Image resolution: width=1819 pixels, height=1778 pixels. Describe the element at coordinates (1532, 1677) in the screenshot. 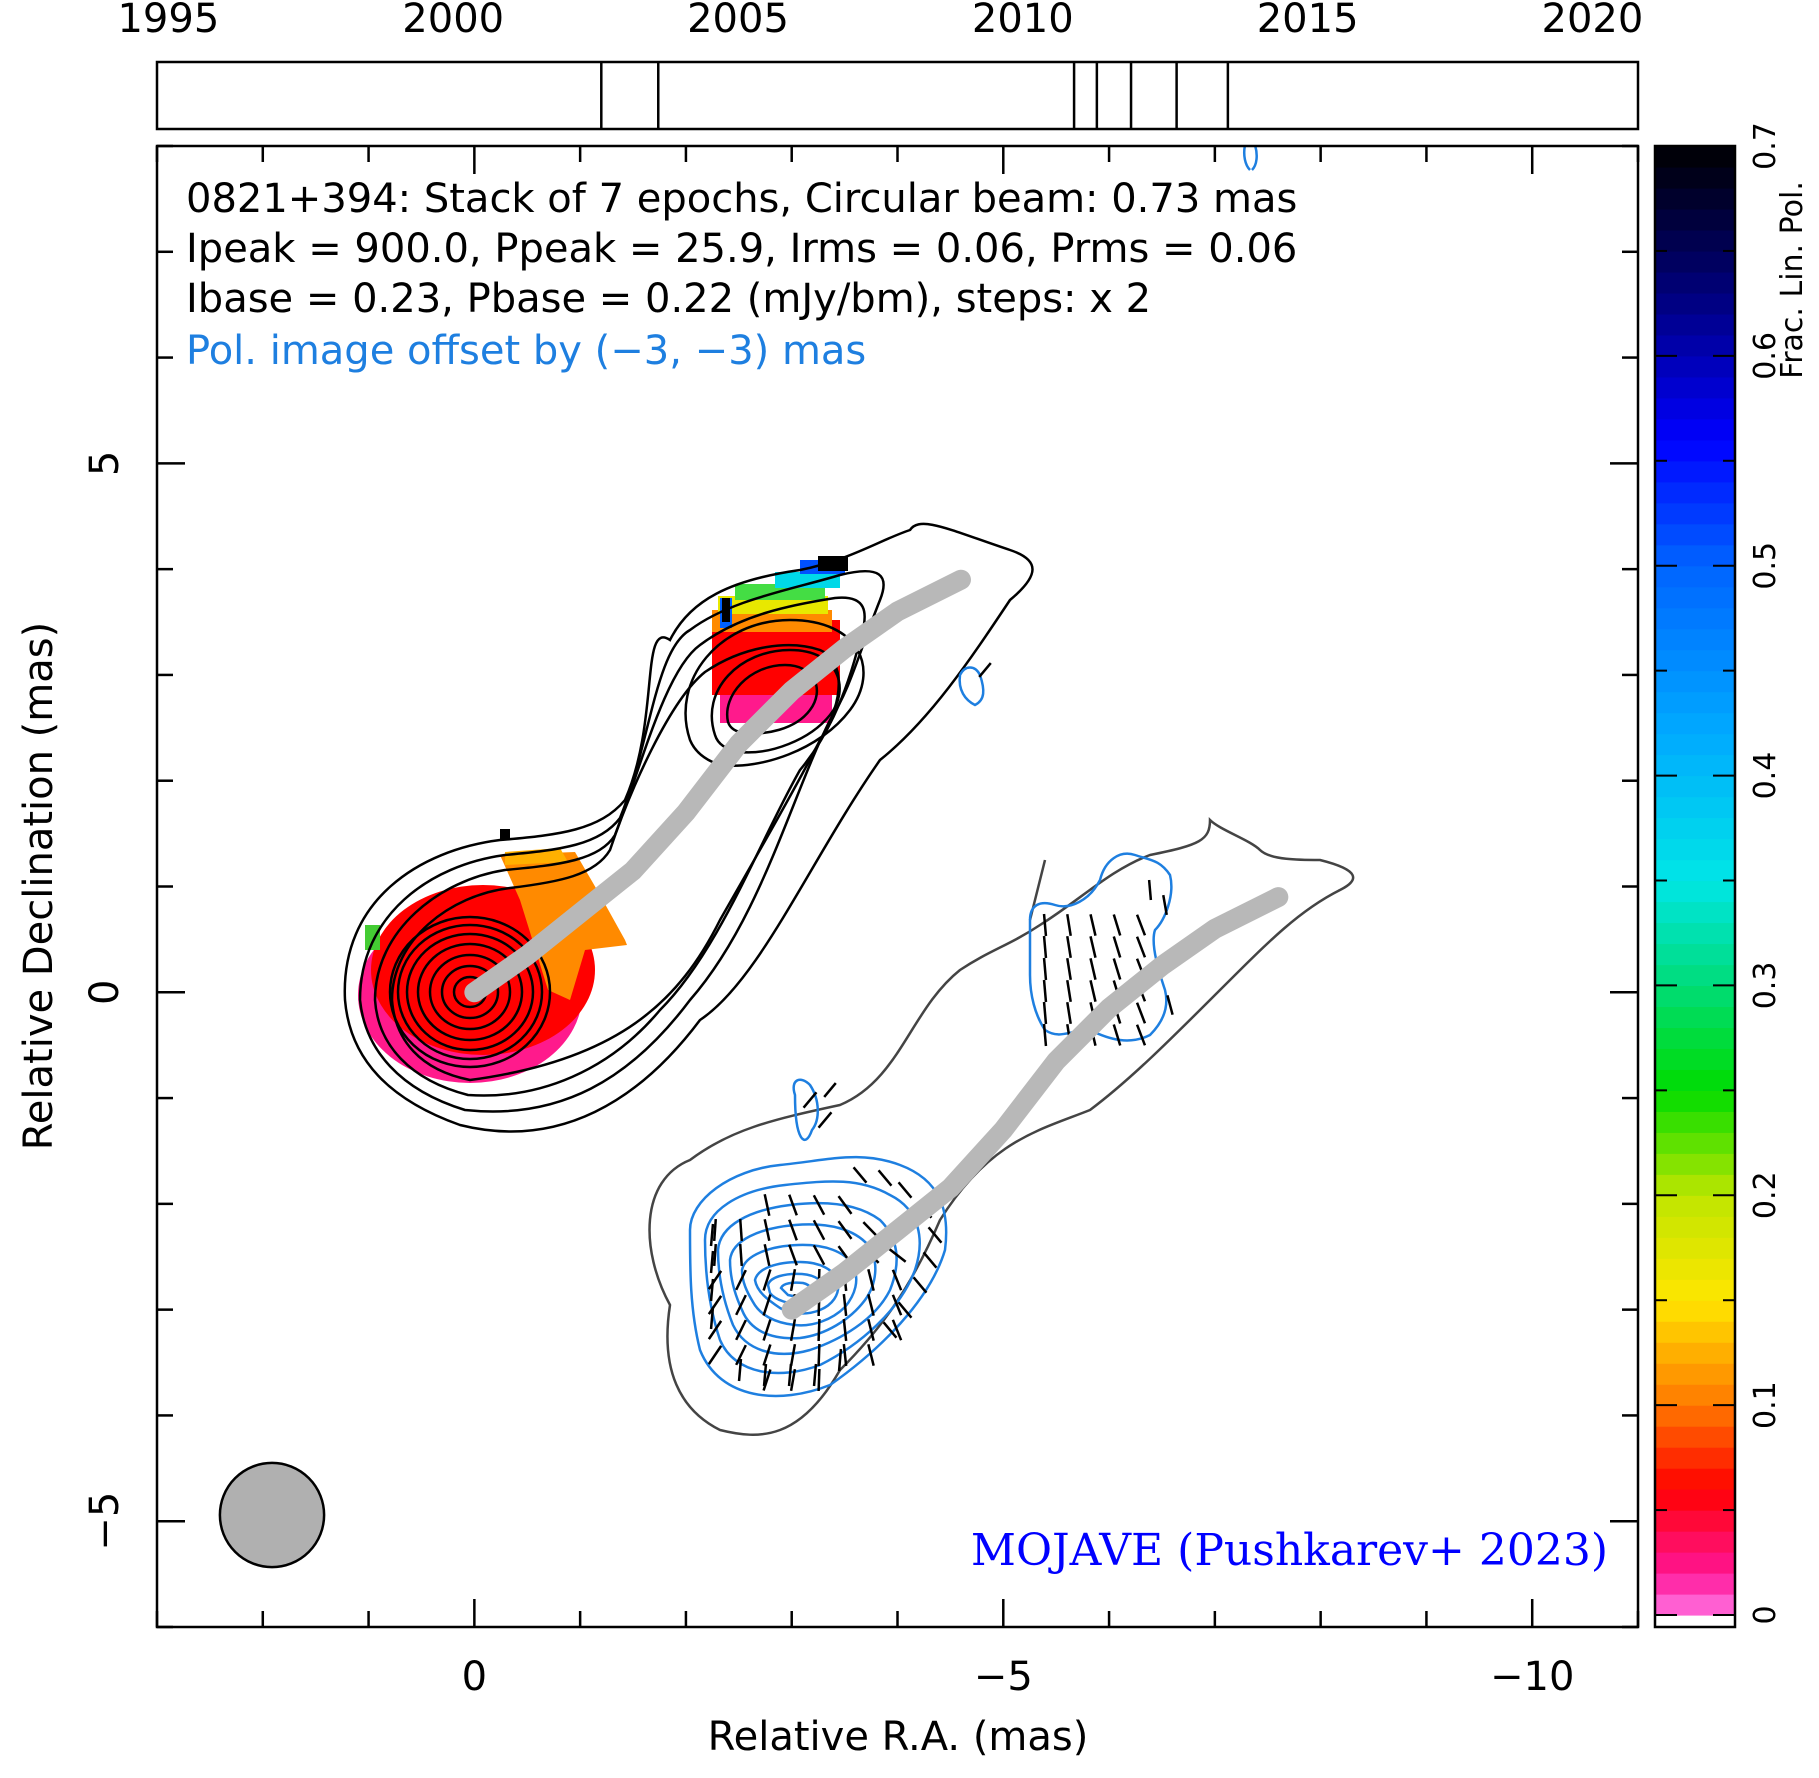

I see `x-tick-label: −10` at that location.